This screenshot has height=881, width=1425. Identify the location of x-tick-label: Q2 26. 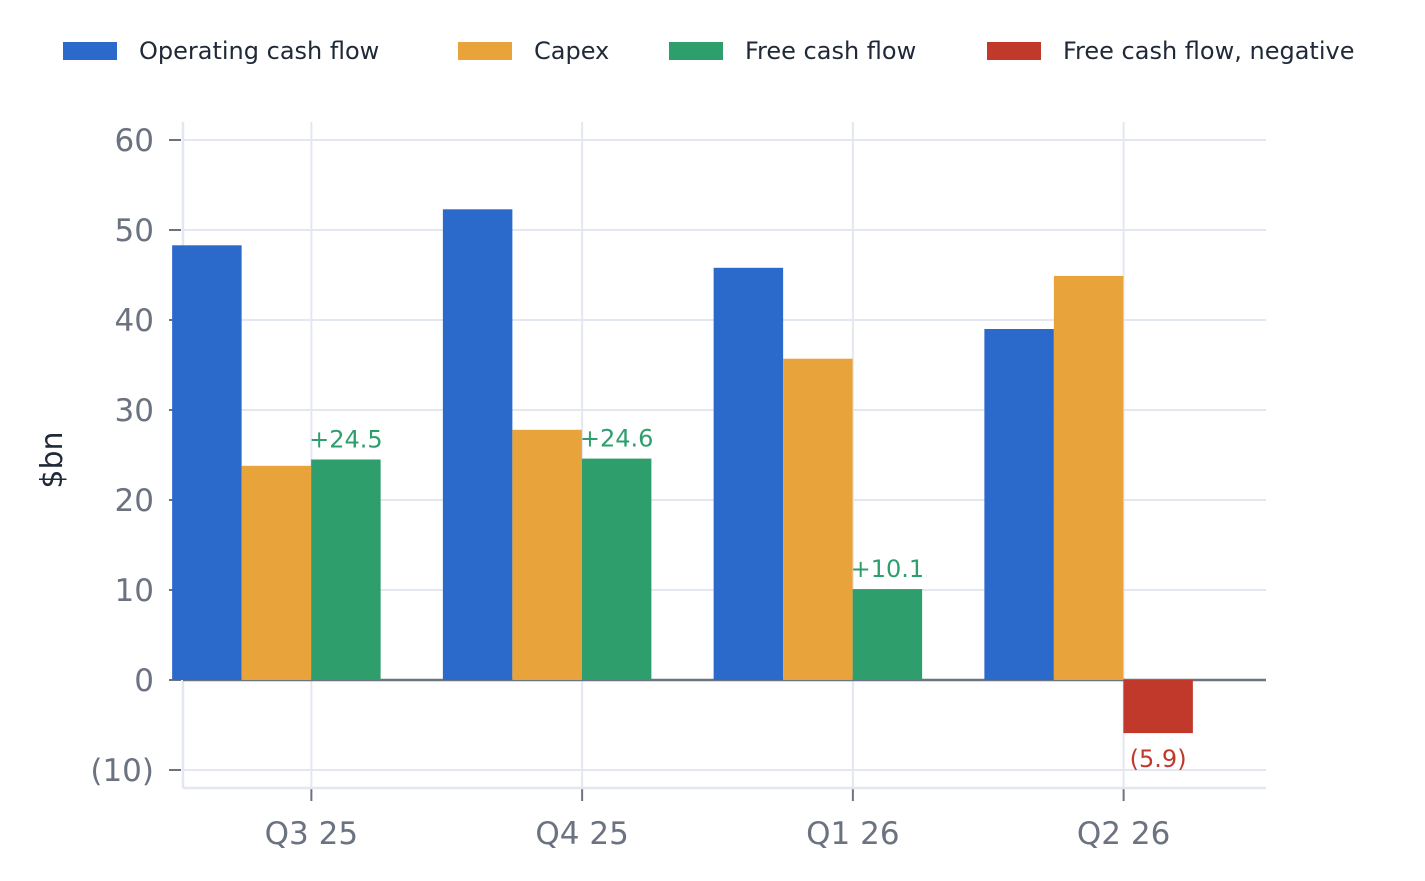
(1123, 834).